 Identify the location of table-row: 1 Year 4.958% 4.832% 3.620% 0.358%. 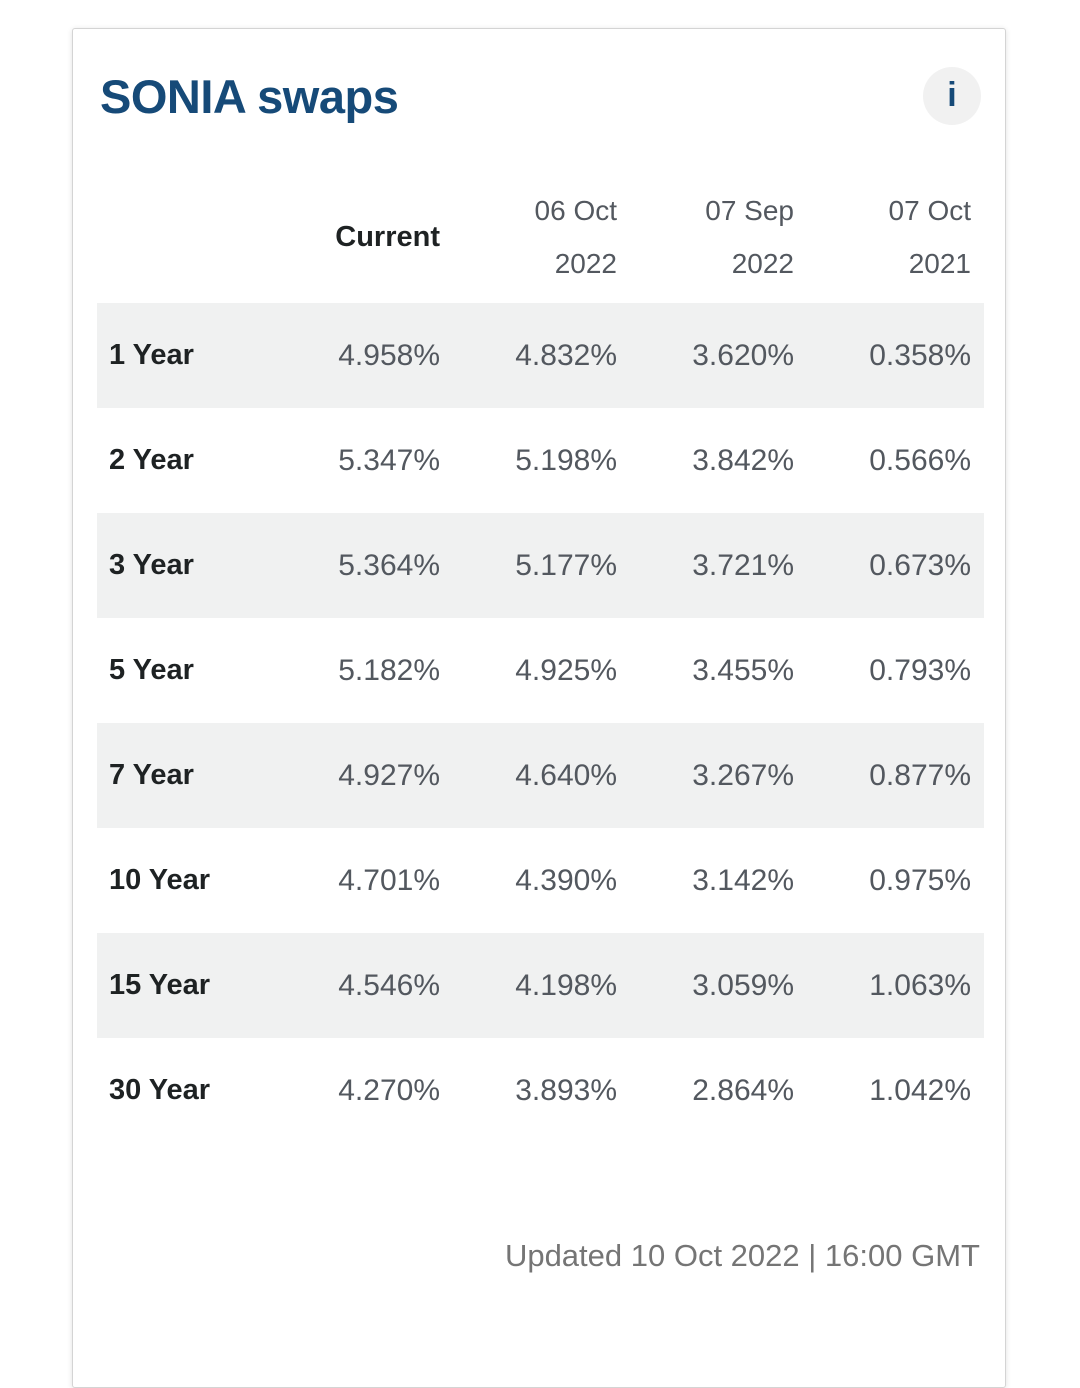
(540, 355).